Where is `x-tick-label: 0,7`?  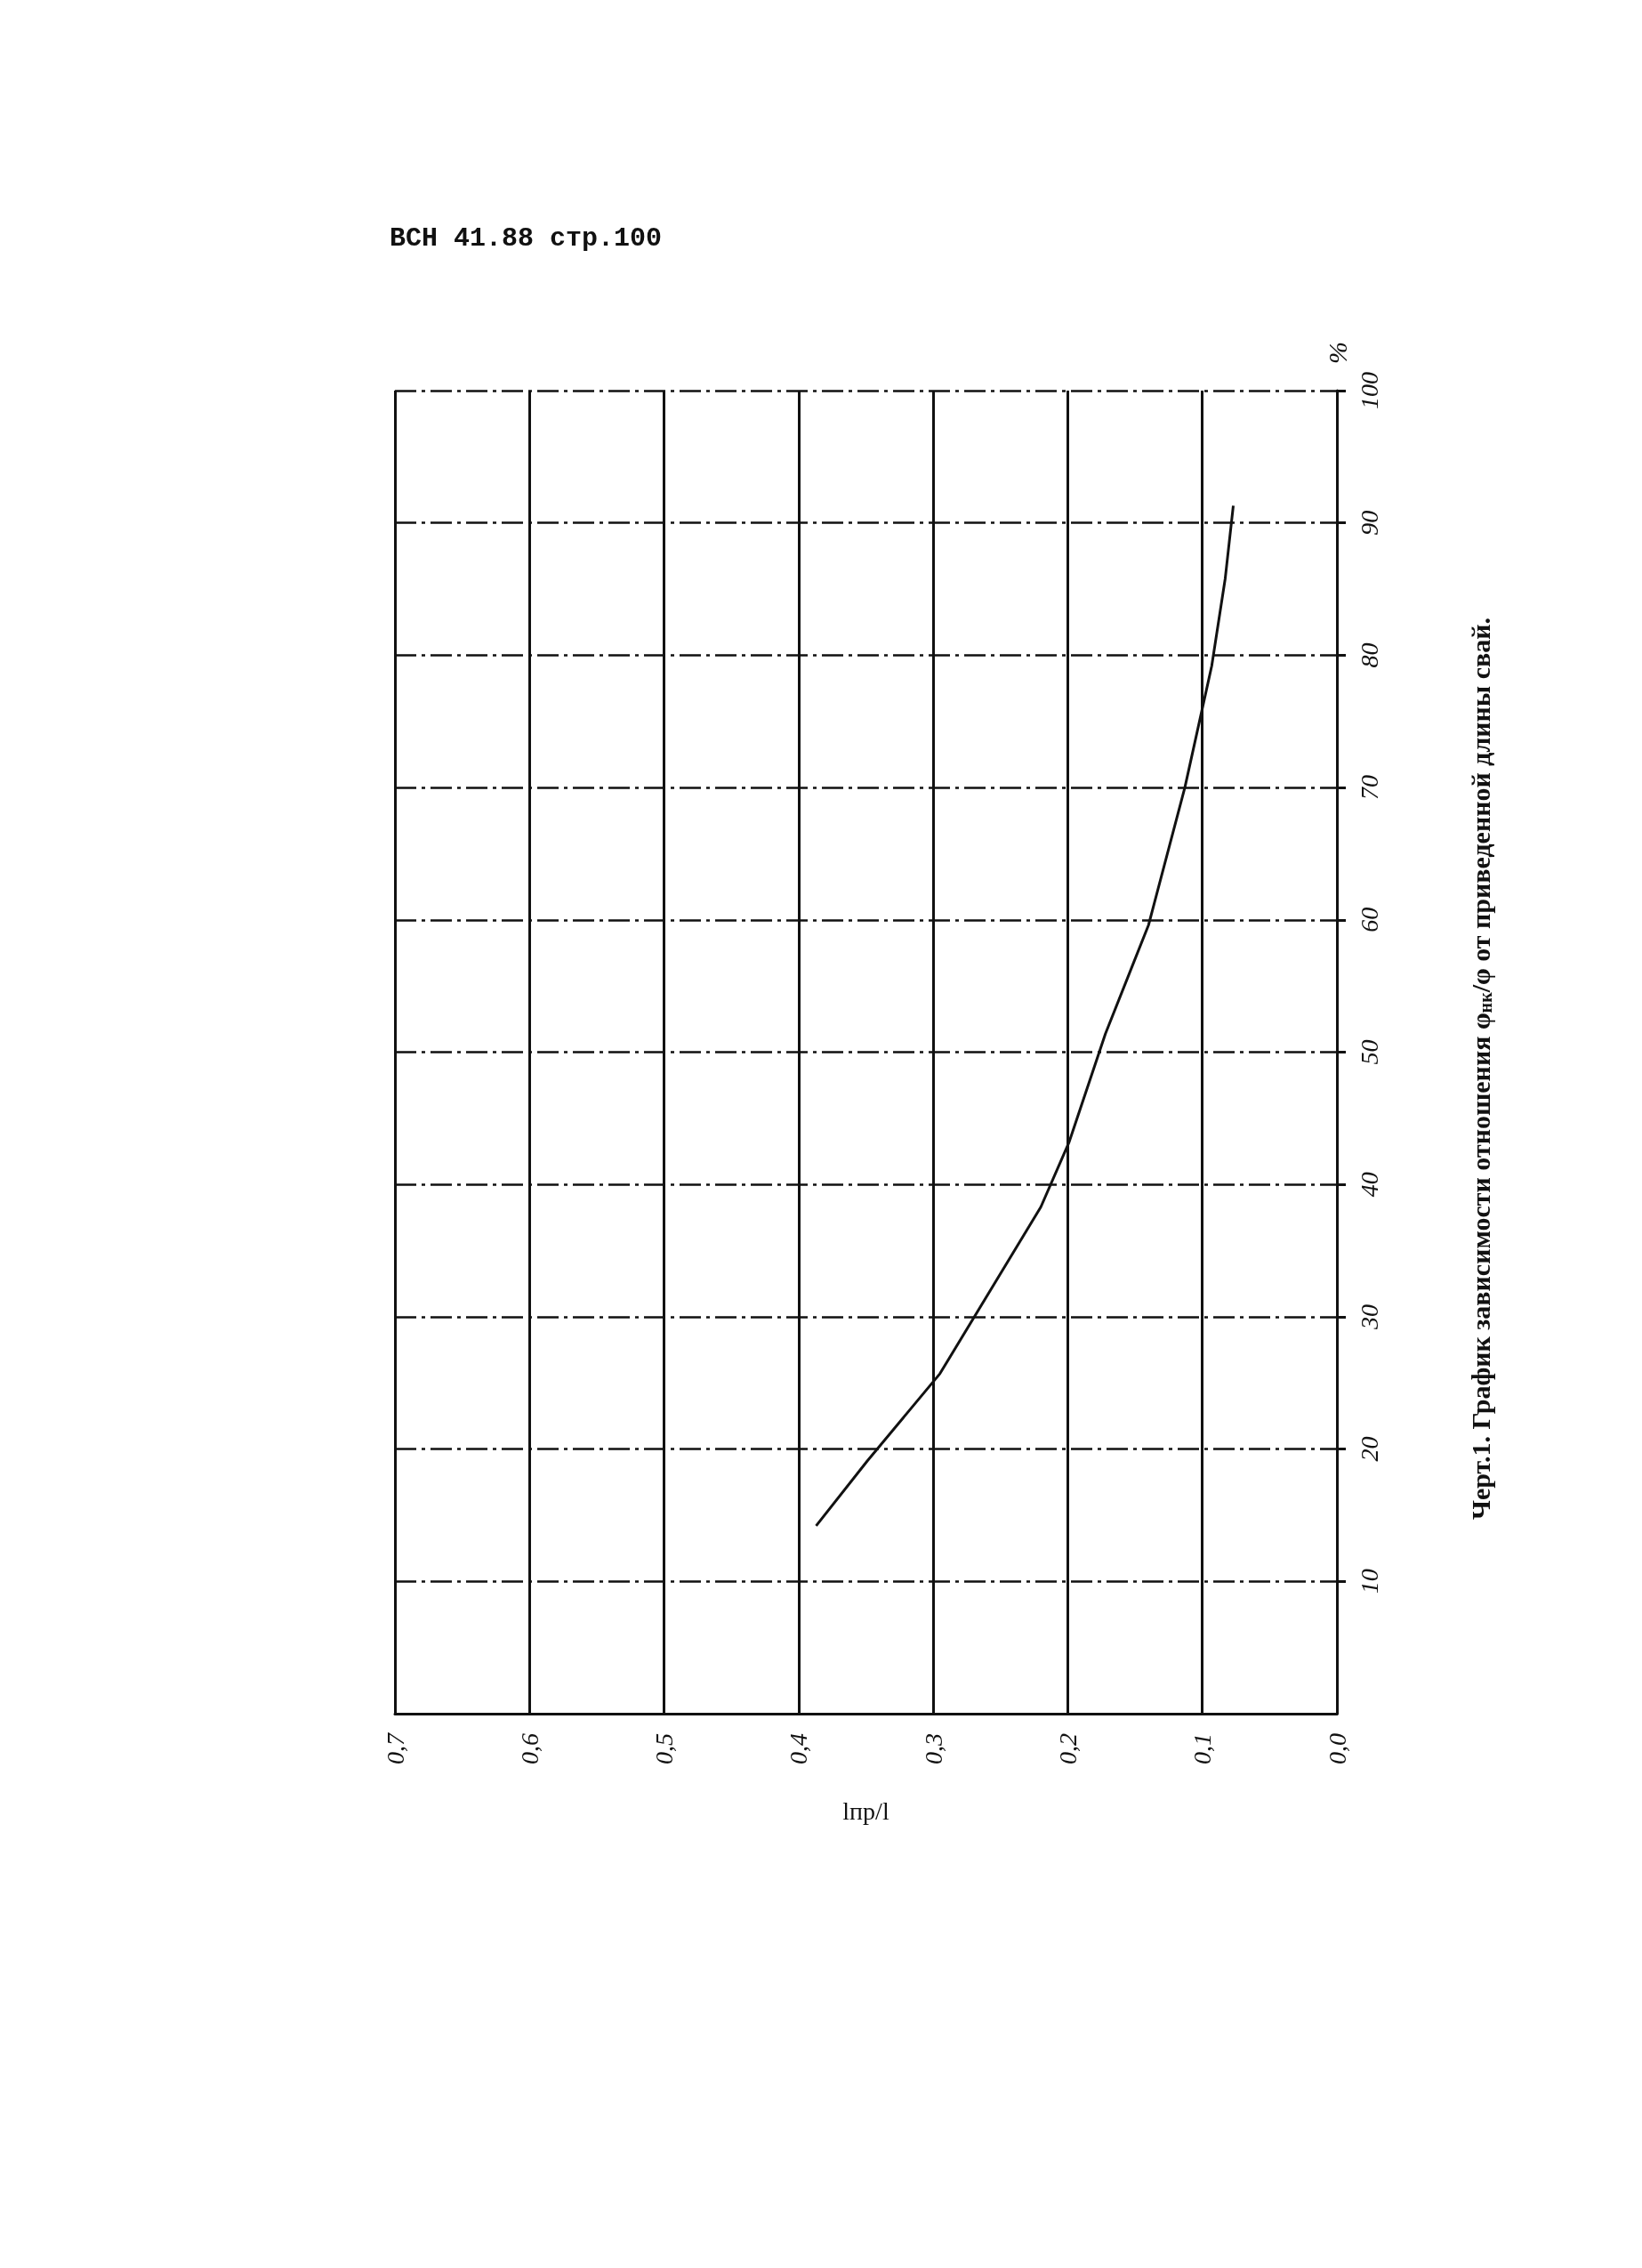
x-tick-label: 0,7 is located at coordinates (395, 1748).